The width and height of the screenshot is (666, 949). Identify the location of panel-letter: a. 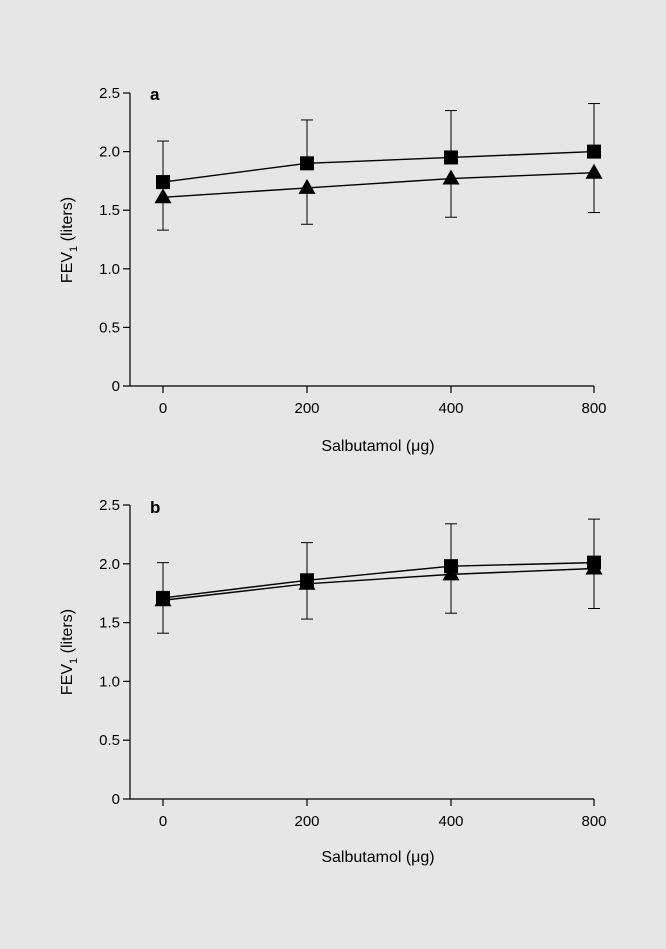
(155, 94).